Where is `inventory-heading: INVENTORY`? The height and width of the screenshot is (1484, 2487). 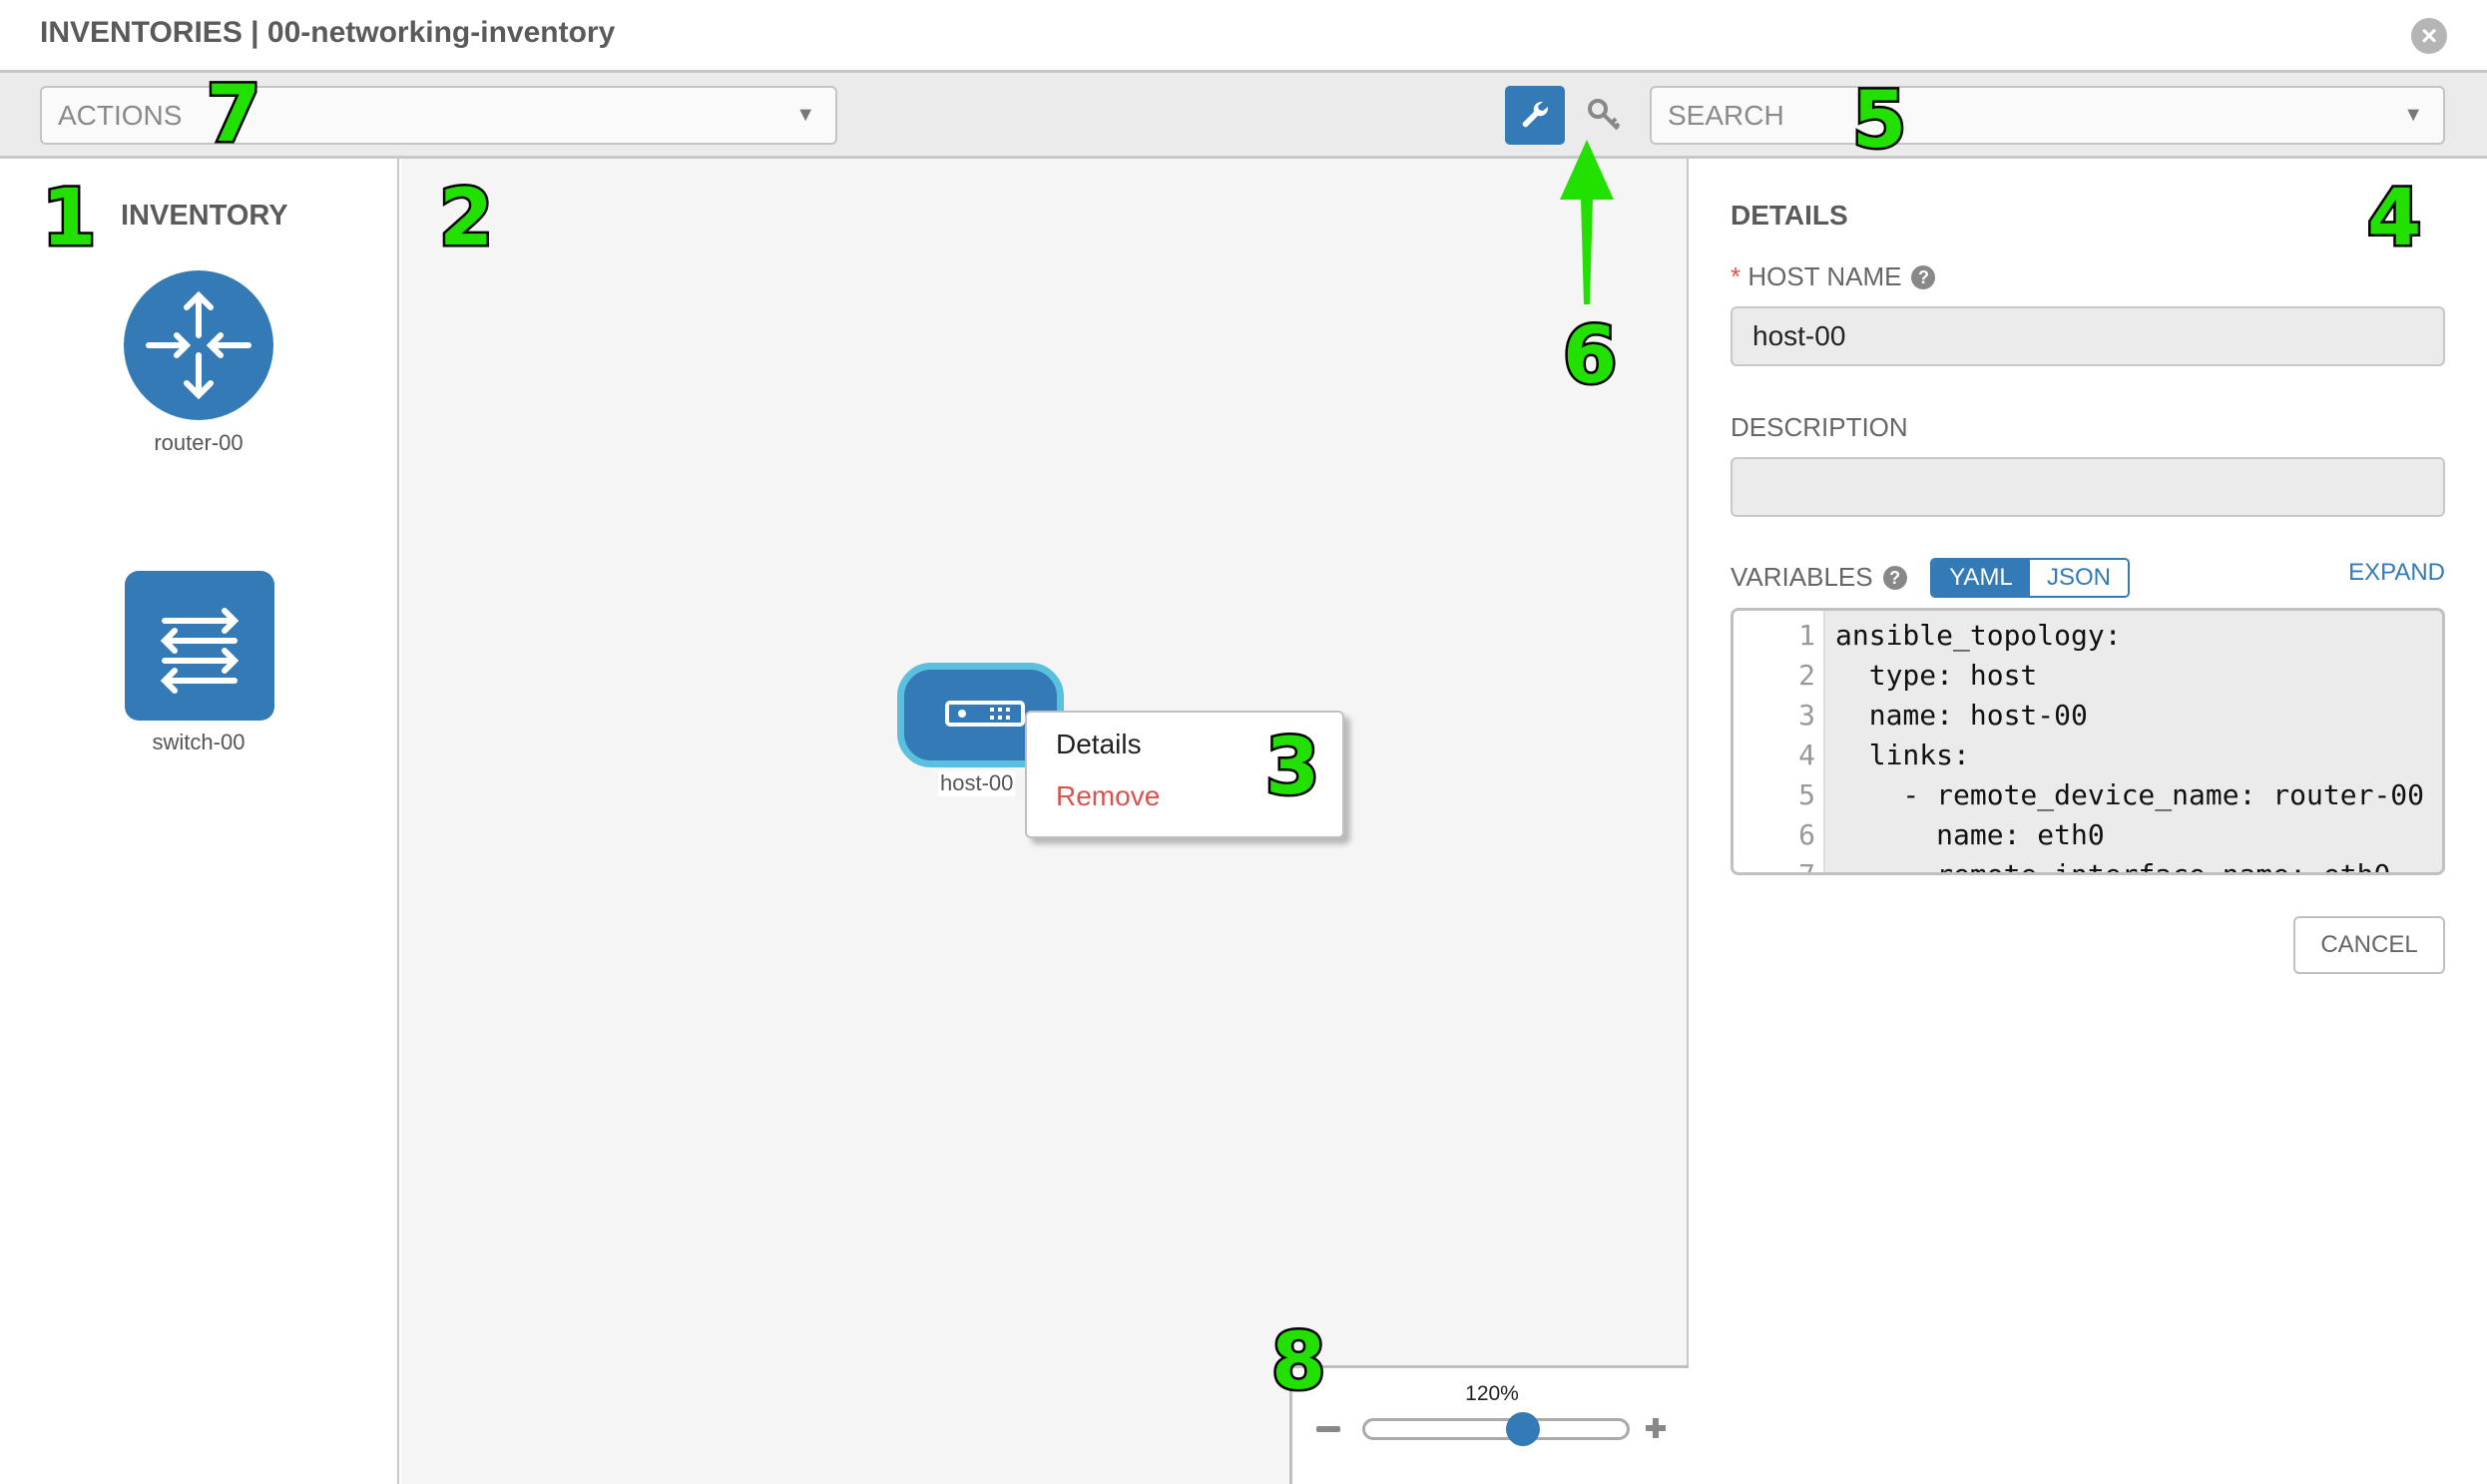
inventory-heading: INVENTORY is located at coordinates (204, 216).